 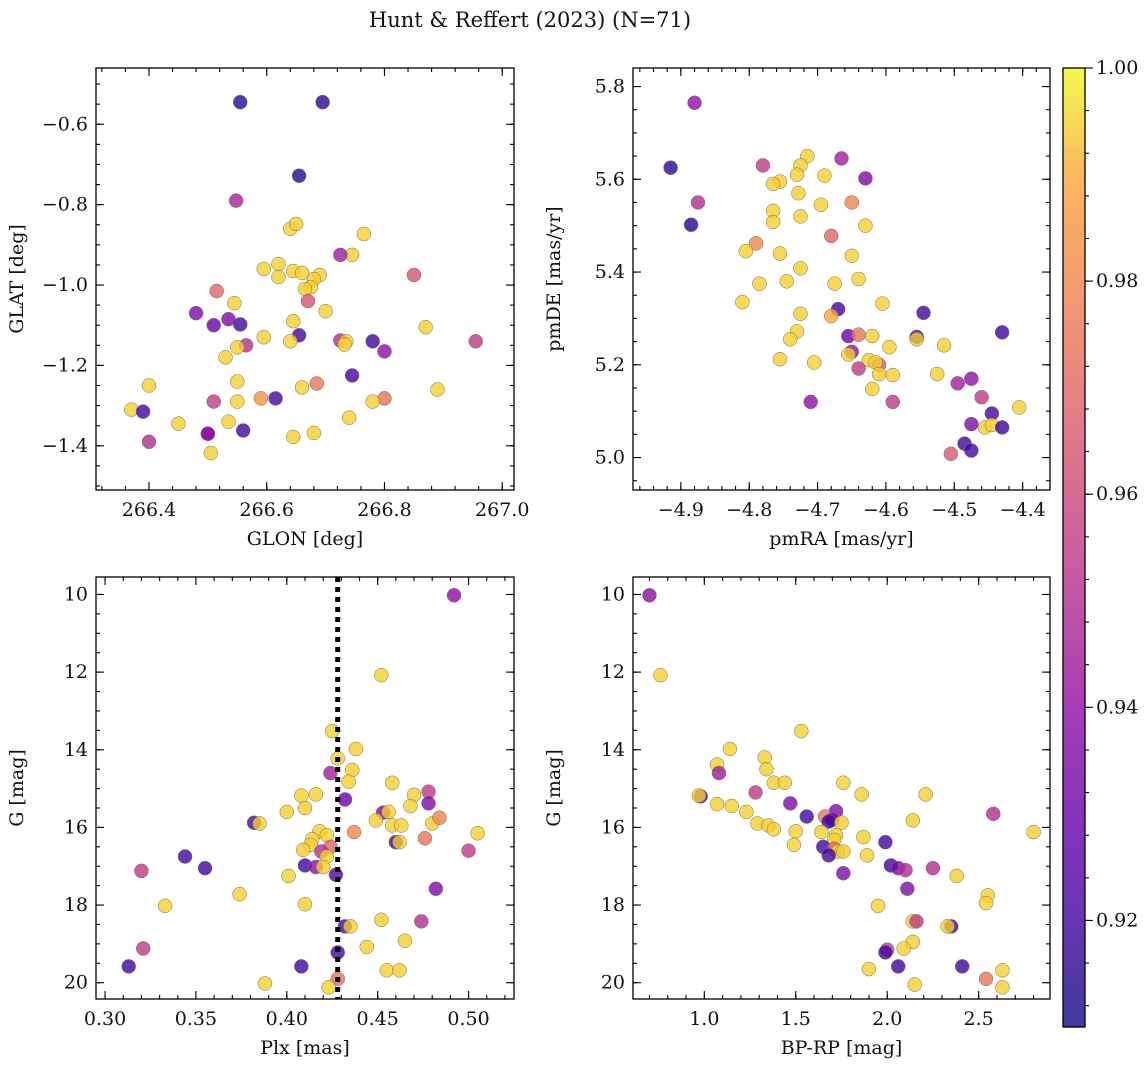 What do you see at coordinates (305, 539) in the screenshot?
I see `x-axis-label: GLON [deg]` at bounding box center [305, 539].